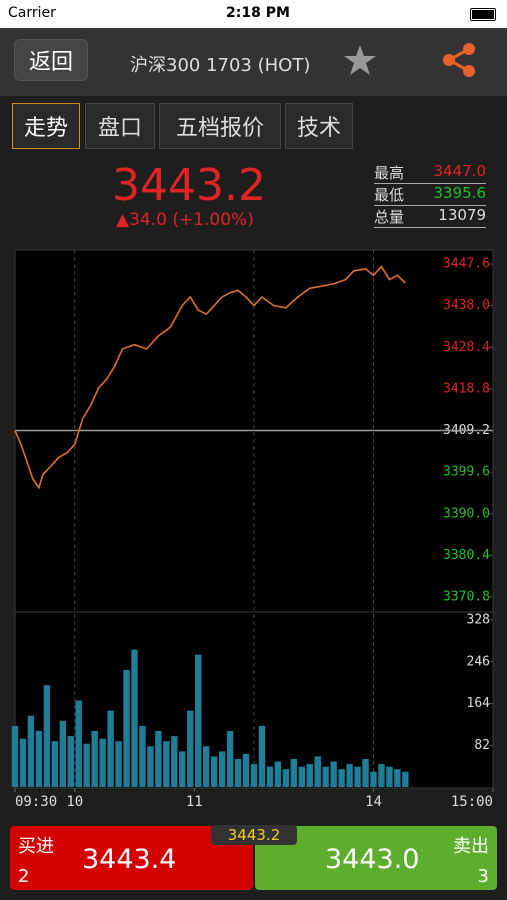 Image resolution: width=507 pixels, height=900 pixels. I want to click on stat-row: 总量 13079, so click(430, 217).